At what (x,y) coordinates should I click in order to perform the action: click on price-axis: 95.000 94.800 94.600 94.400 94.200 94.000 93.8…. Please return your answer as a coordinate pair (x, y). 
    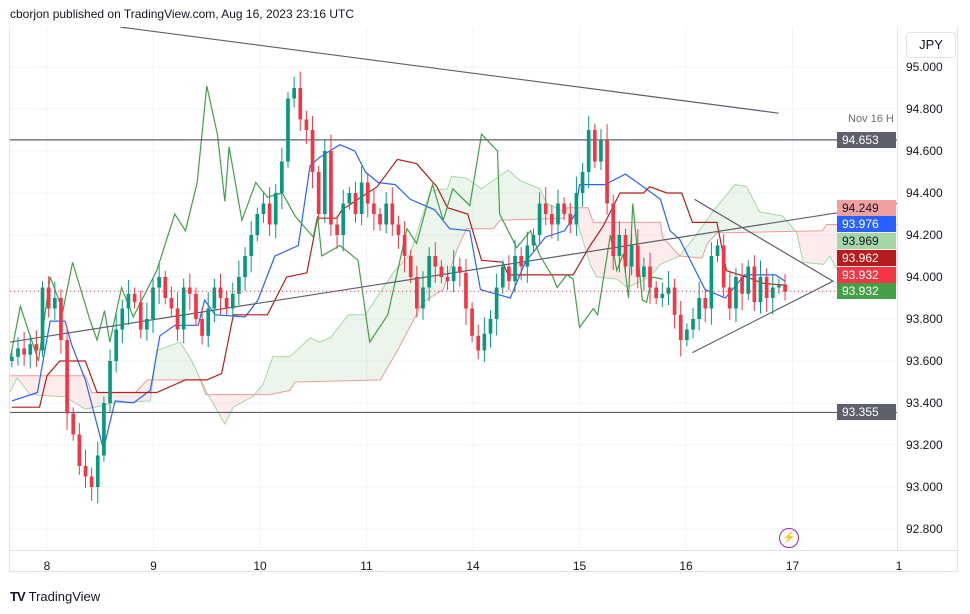
    Looking at the image, I should click on (898, 288).